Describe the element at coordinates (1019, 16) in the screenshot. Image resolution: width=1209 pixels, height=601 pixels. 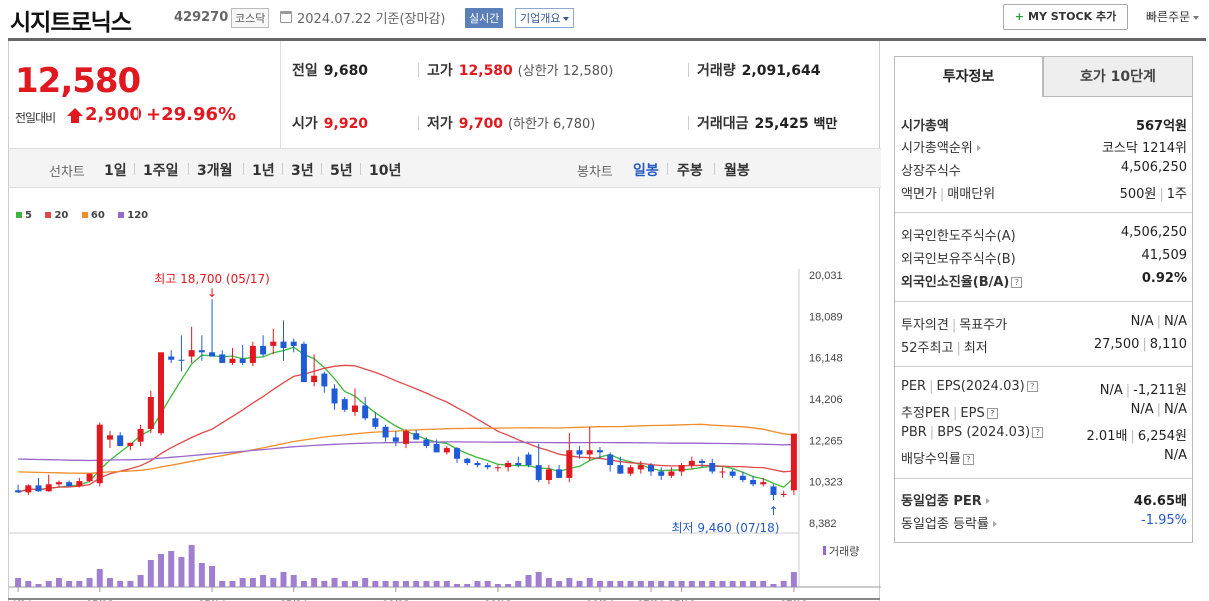
I see `plus-icon: +` at that location.